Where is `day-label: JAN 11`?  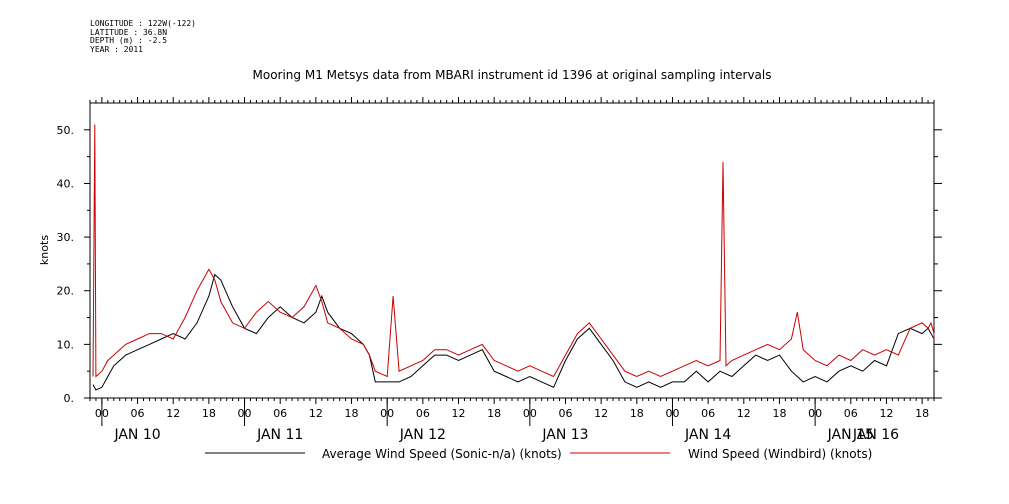
day-label: JAN 11 is located at coordinates (279, 435).